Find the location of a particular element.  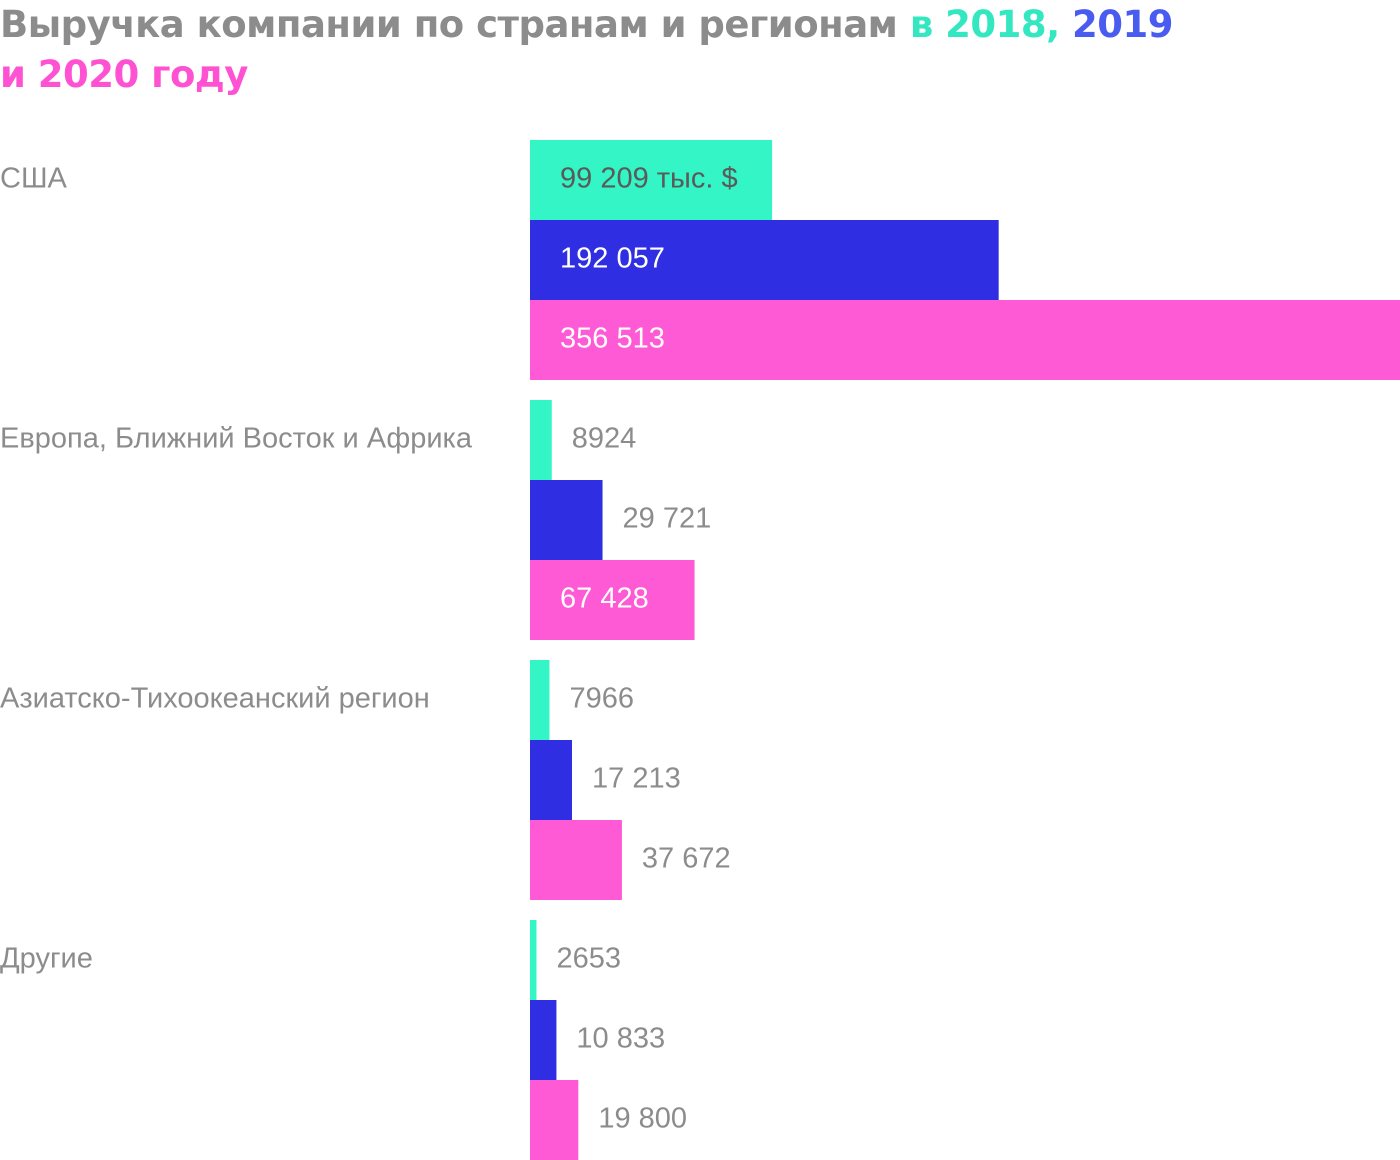

category-label: Другие is located at coordinates (46, 959).